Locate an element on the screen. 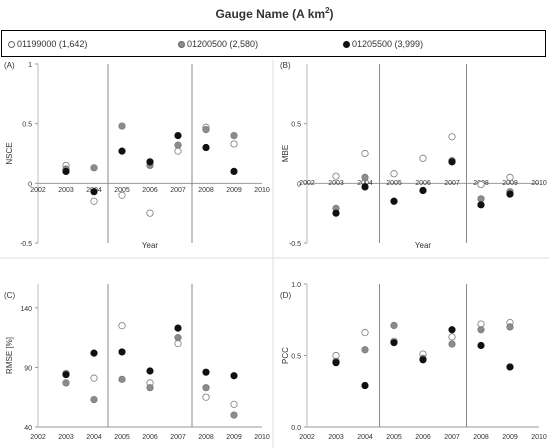  y-axis-title: NSCE is located at coordinates (9, 153).